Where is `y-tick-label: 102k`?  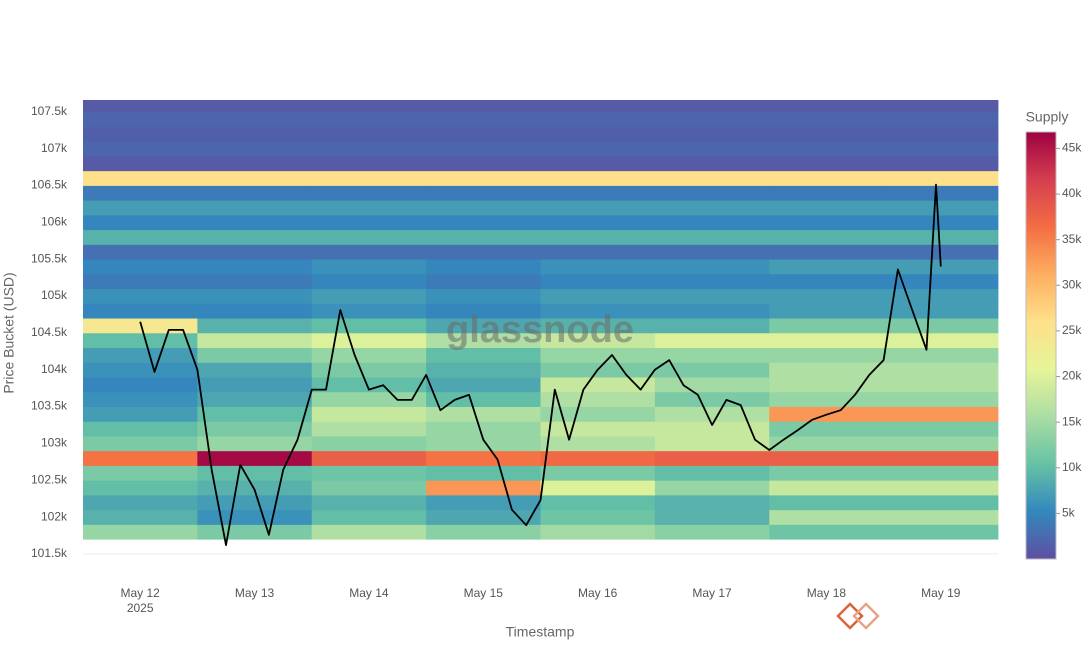 y-tick-label: 102k is located at coordinates (54, 516).